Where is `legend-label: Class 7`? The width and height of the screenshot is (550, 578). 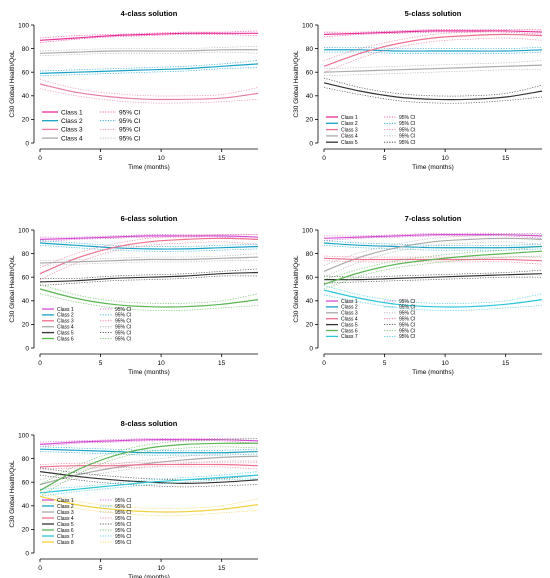
legend-label: Class 7 is located at coordinates (65, 537).